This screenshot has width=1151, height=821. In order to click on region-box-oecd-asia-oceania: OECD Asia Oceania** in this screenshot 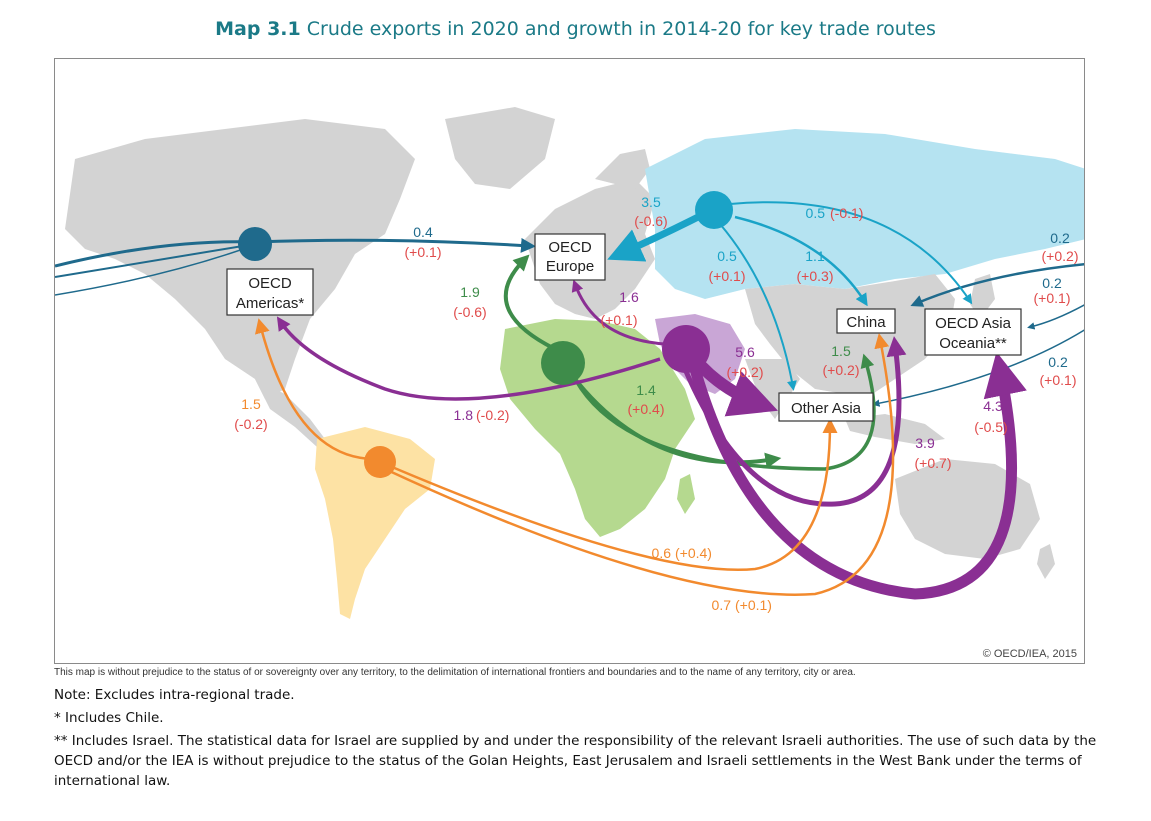, I will do `click(973, 332)`.